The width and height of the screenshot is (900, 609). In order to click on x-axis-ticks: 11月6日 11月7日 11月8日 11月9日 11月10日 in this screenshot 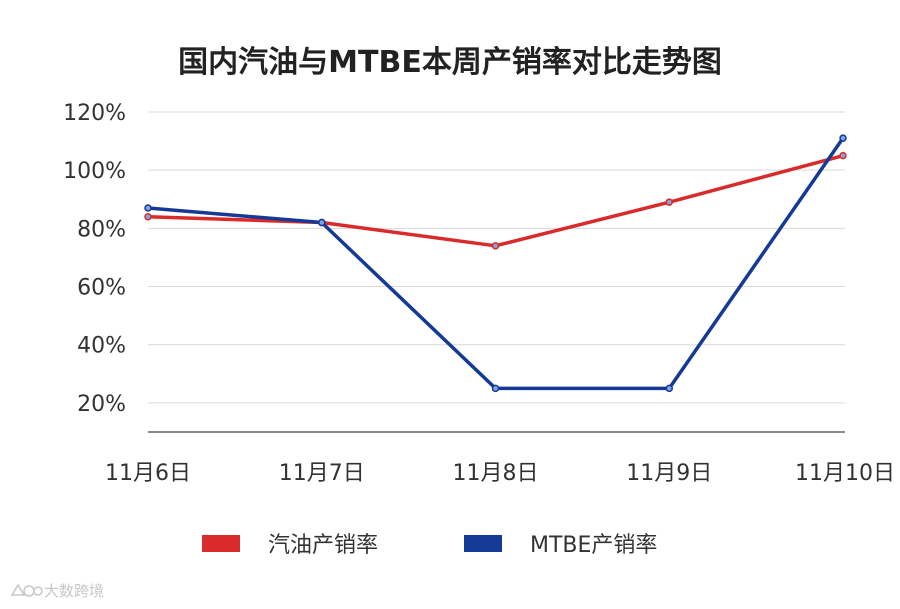, I will do `click(500, 473)`.